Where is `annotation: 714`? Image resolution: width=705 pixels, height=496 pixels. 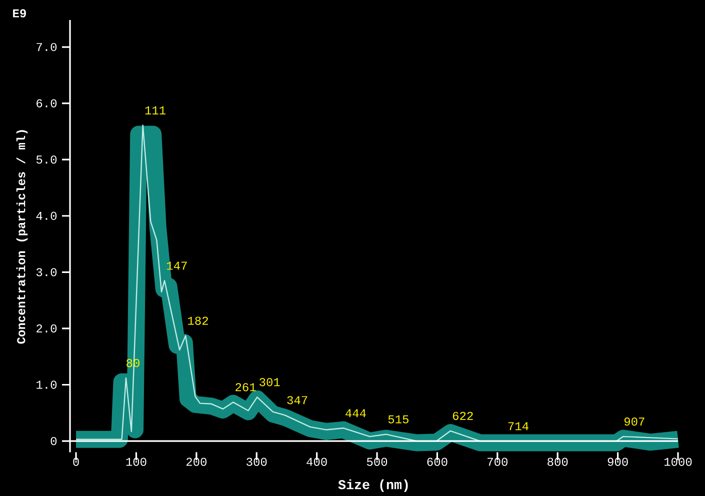
annotation: 714 is located at coordinates (518, 426).